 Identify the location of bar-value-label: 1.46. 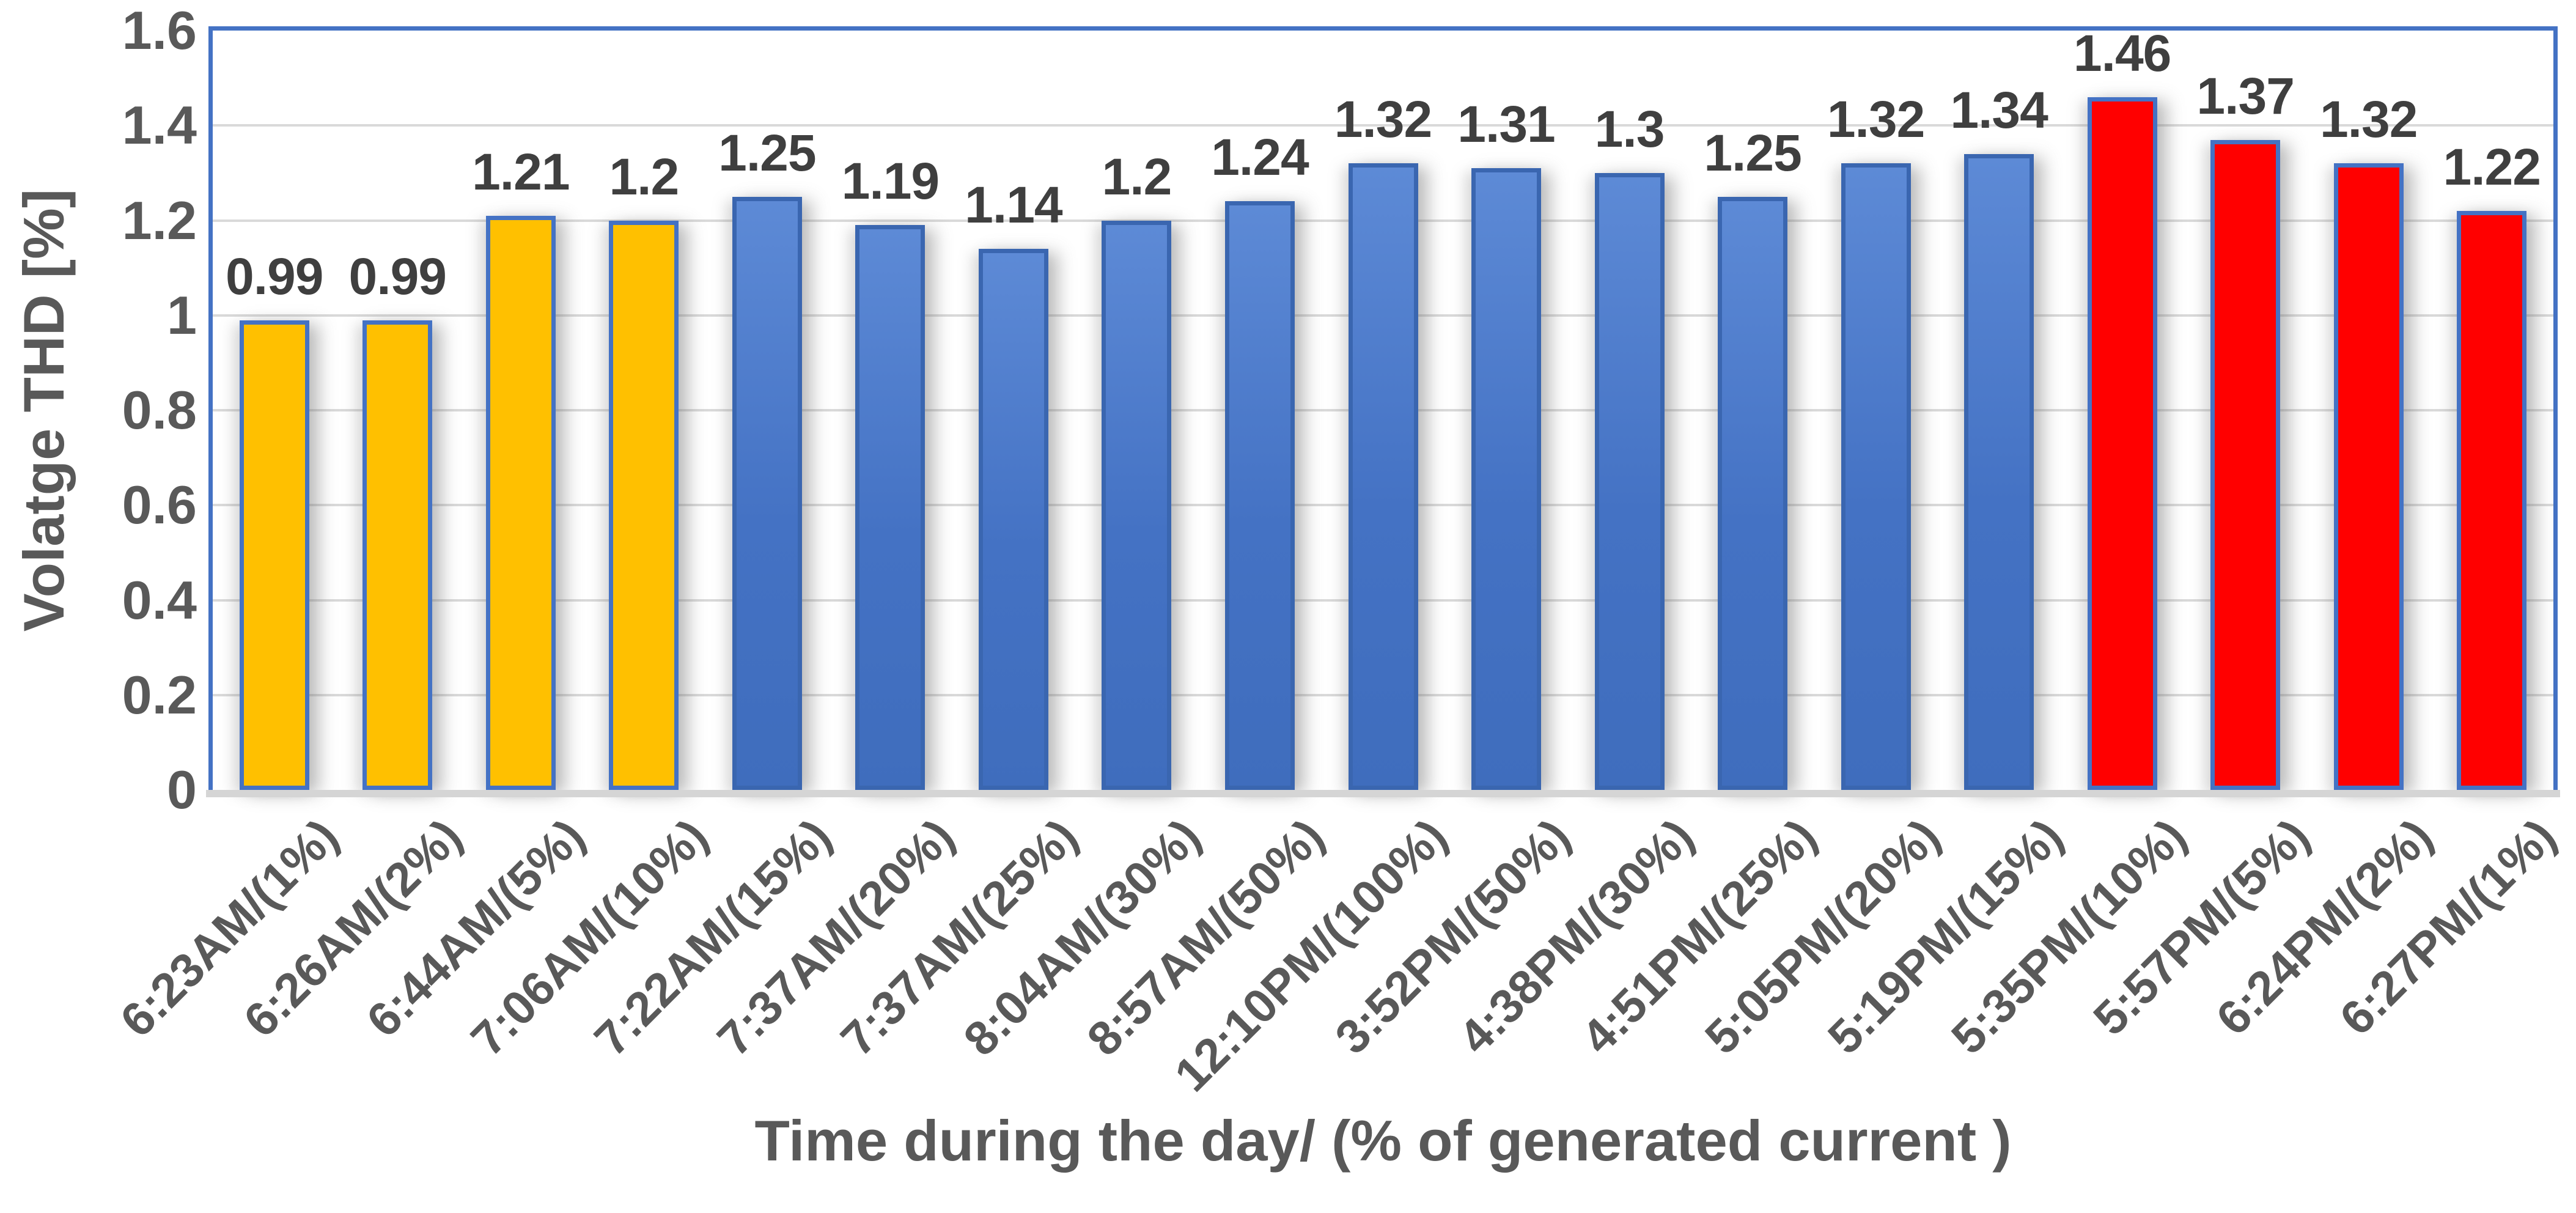
(2122, 53).